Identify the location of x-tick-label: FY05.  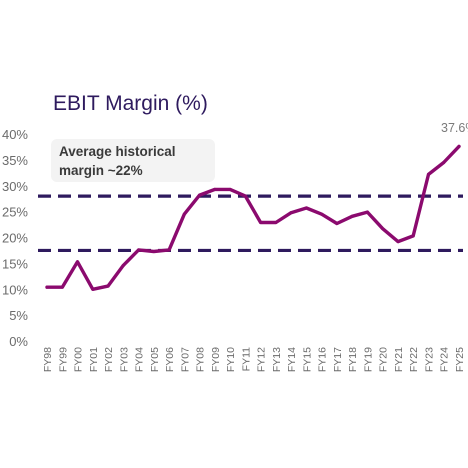
(155, 359).